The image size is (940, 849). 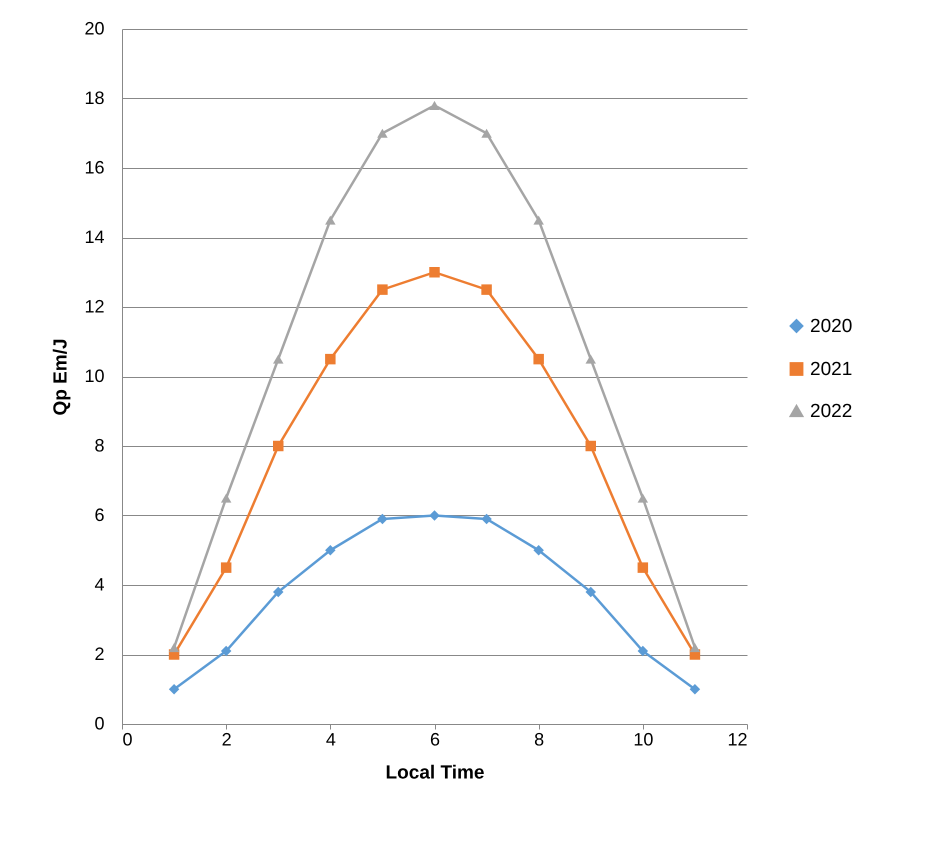 What do you see at coordinates (831, 369) in the screenshot?
I see `legend-label: 2021` at bounding box center [831, 369].